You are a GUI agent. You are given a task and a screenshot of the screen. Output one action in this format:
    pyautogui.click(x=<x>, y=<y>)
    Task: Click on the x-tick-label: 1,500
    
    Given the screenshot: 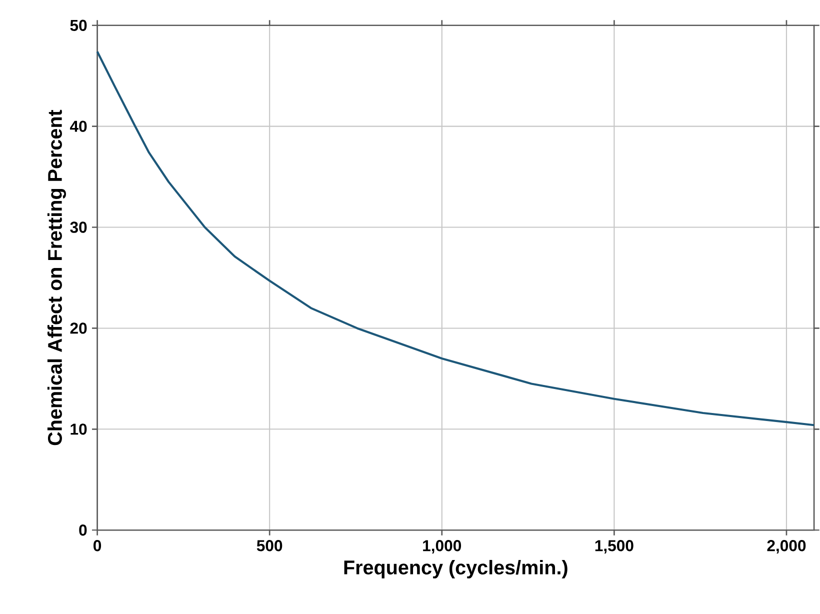 What is the action you would take?
    pyautogui.click(x=614, y=547)
    